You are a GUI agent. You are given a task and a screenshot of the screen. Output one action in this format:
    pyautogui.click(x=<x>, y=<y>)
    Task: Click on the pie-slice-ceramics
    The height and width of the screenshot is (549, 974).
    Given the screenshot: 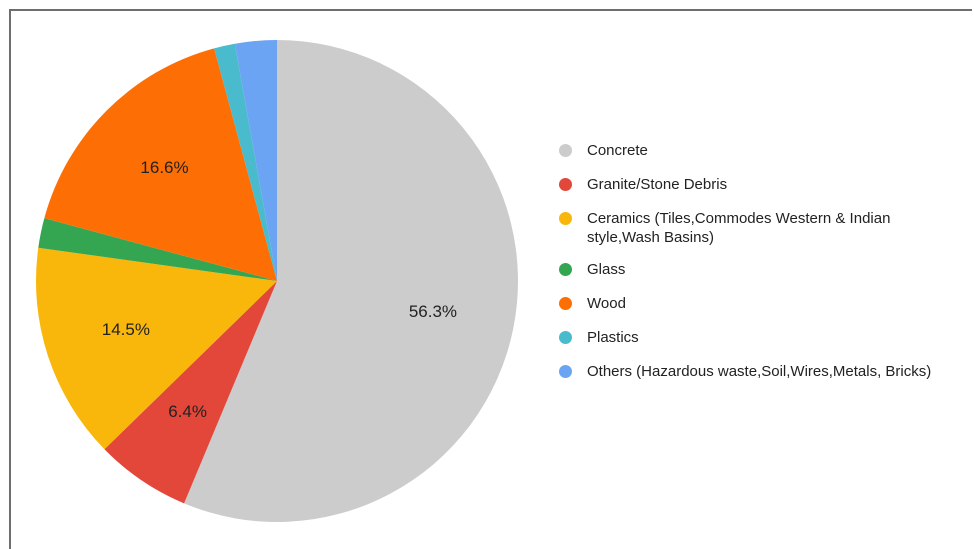 What is the action you would take?
    pyautogui.click(x=156, y=348)
    